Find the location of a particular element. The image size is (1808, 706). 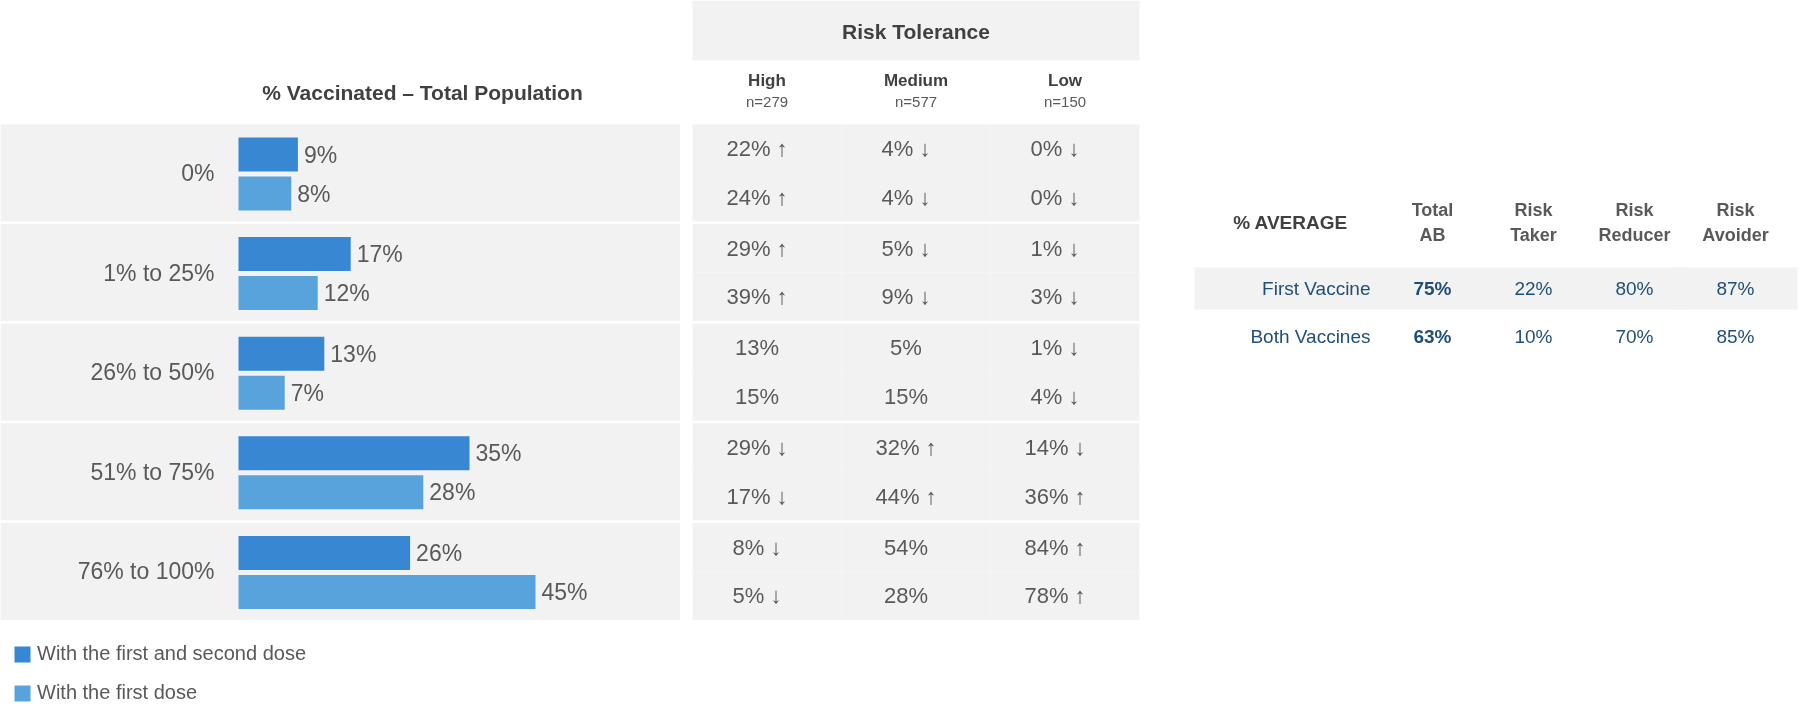

y-tick-label: First Vaccine is located at coordinates (1316, 288).